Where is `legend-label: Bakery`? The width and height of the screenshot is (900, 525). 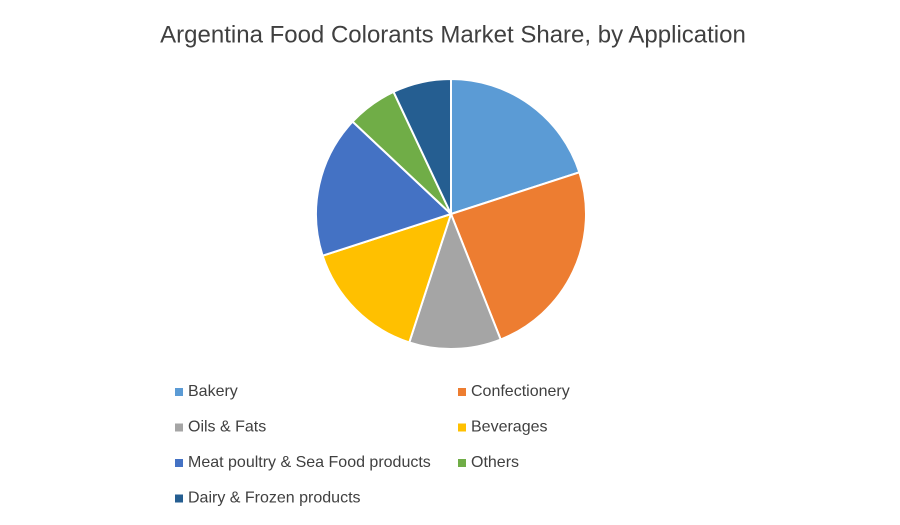
legend-label: Bakery is located at coordinates (213, 391).